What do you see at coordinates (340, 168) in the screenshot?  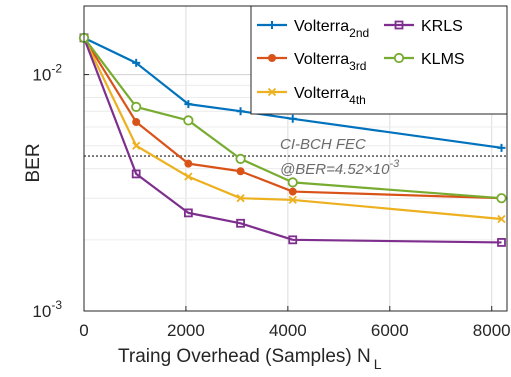 I see `fec-annotation-value: @BER=4.52×10-3` at bounding box center [340, 168].